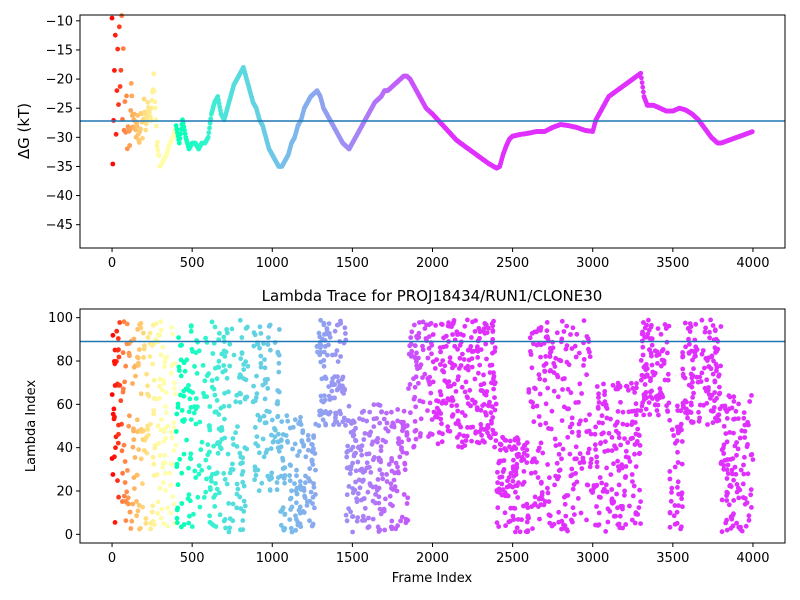 The height and width of the screenshot is (600, 800). Describe the element at coordinates (59, 225) in the screenshot. I see `delta-g-y-tick-label: −45` at that location.